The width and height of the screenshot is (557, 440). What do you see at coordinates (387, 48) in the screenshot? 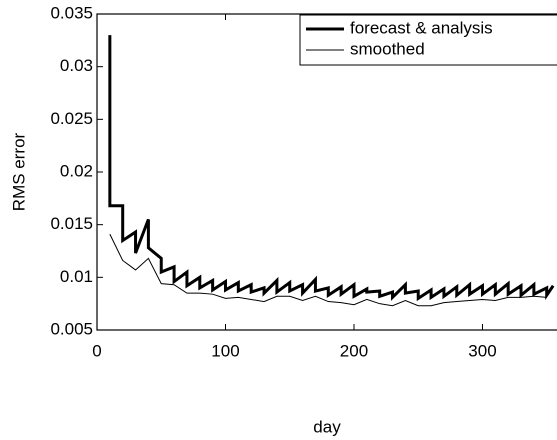
I see `legend-label: smoothed` at bounding box center [387, 48].